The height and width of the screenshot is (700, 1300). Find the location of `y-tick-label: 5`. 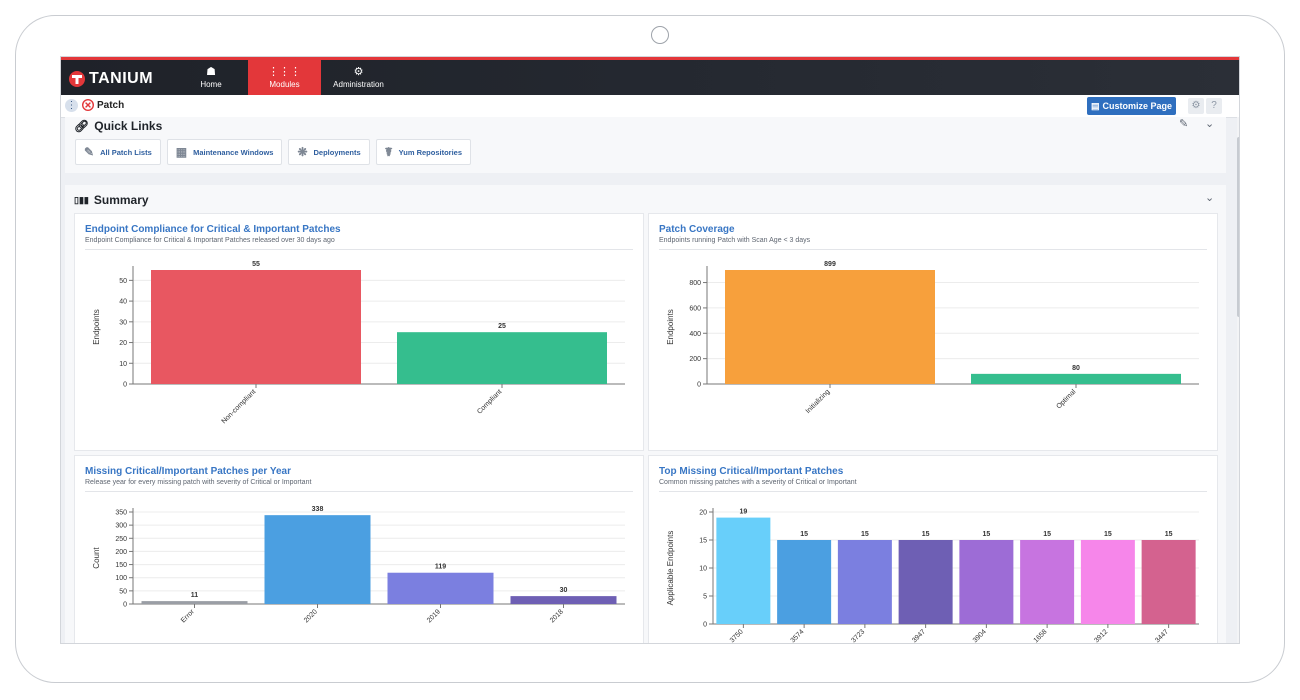

y-tick-label: 5 is located at coordinates (705, 597).